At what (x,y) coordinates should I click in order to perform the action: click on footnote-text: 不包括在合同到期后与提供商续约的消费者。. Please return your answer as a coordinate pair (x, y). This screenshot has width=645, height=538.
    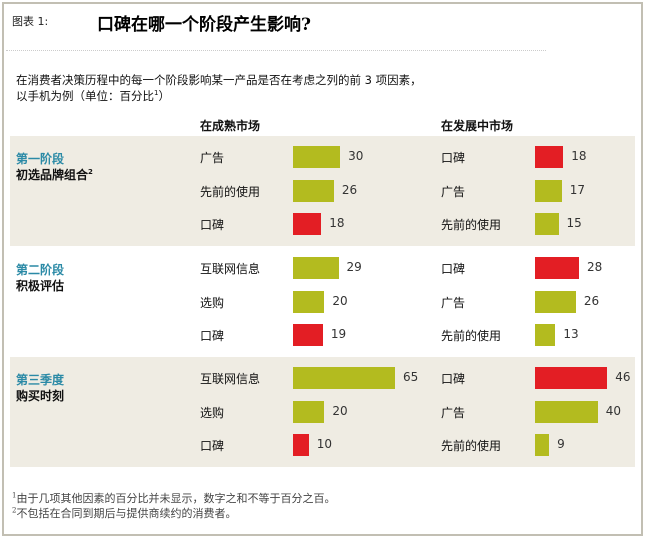
    Looking at the image, I should click on (126, 513).